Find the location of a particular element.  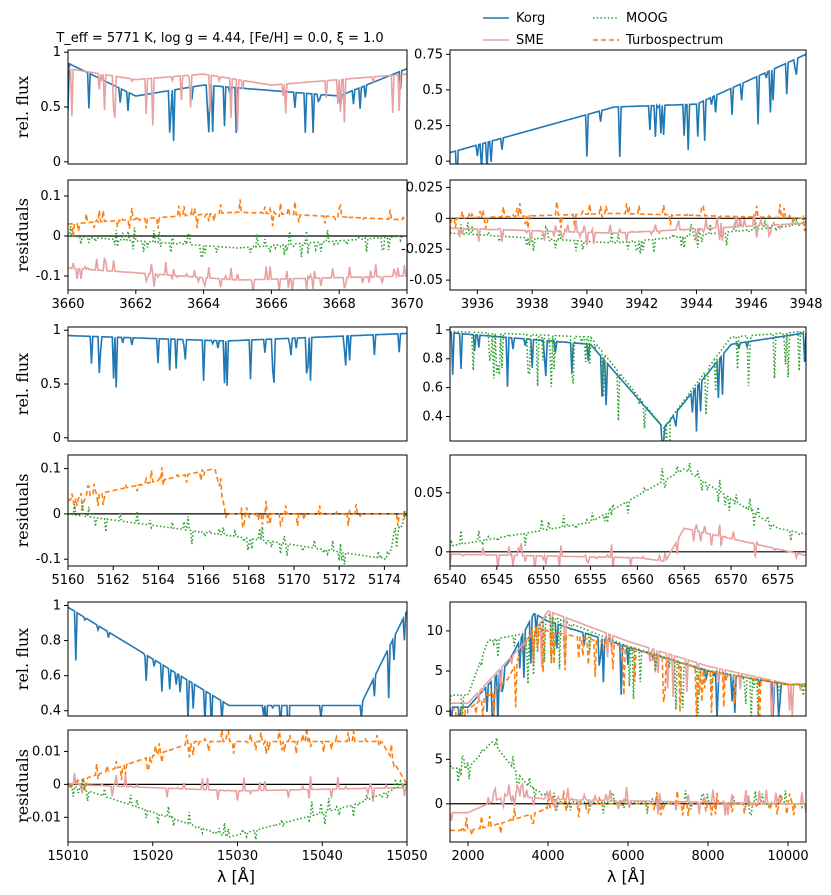

y-tick-label: 0.01 is located at coordinates (46, 751).